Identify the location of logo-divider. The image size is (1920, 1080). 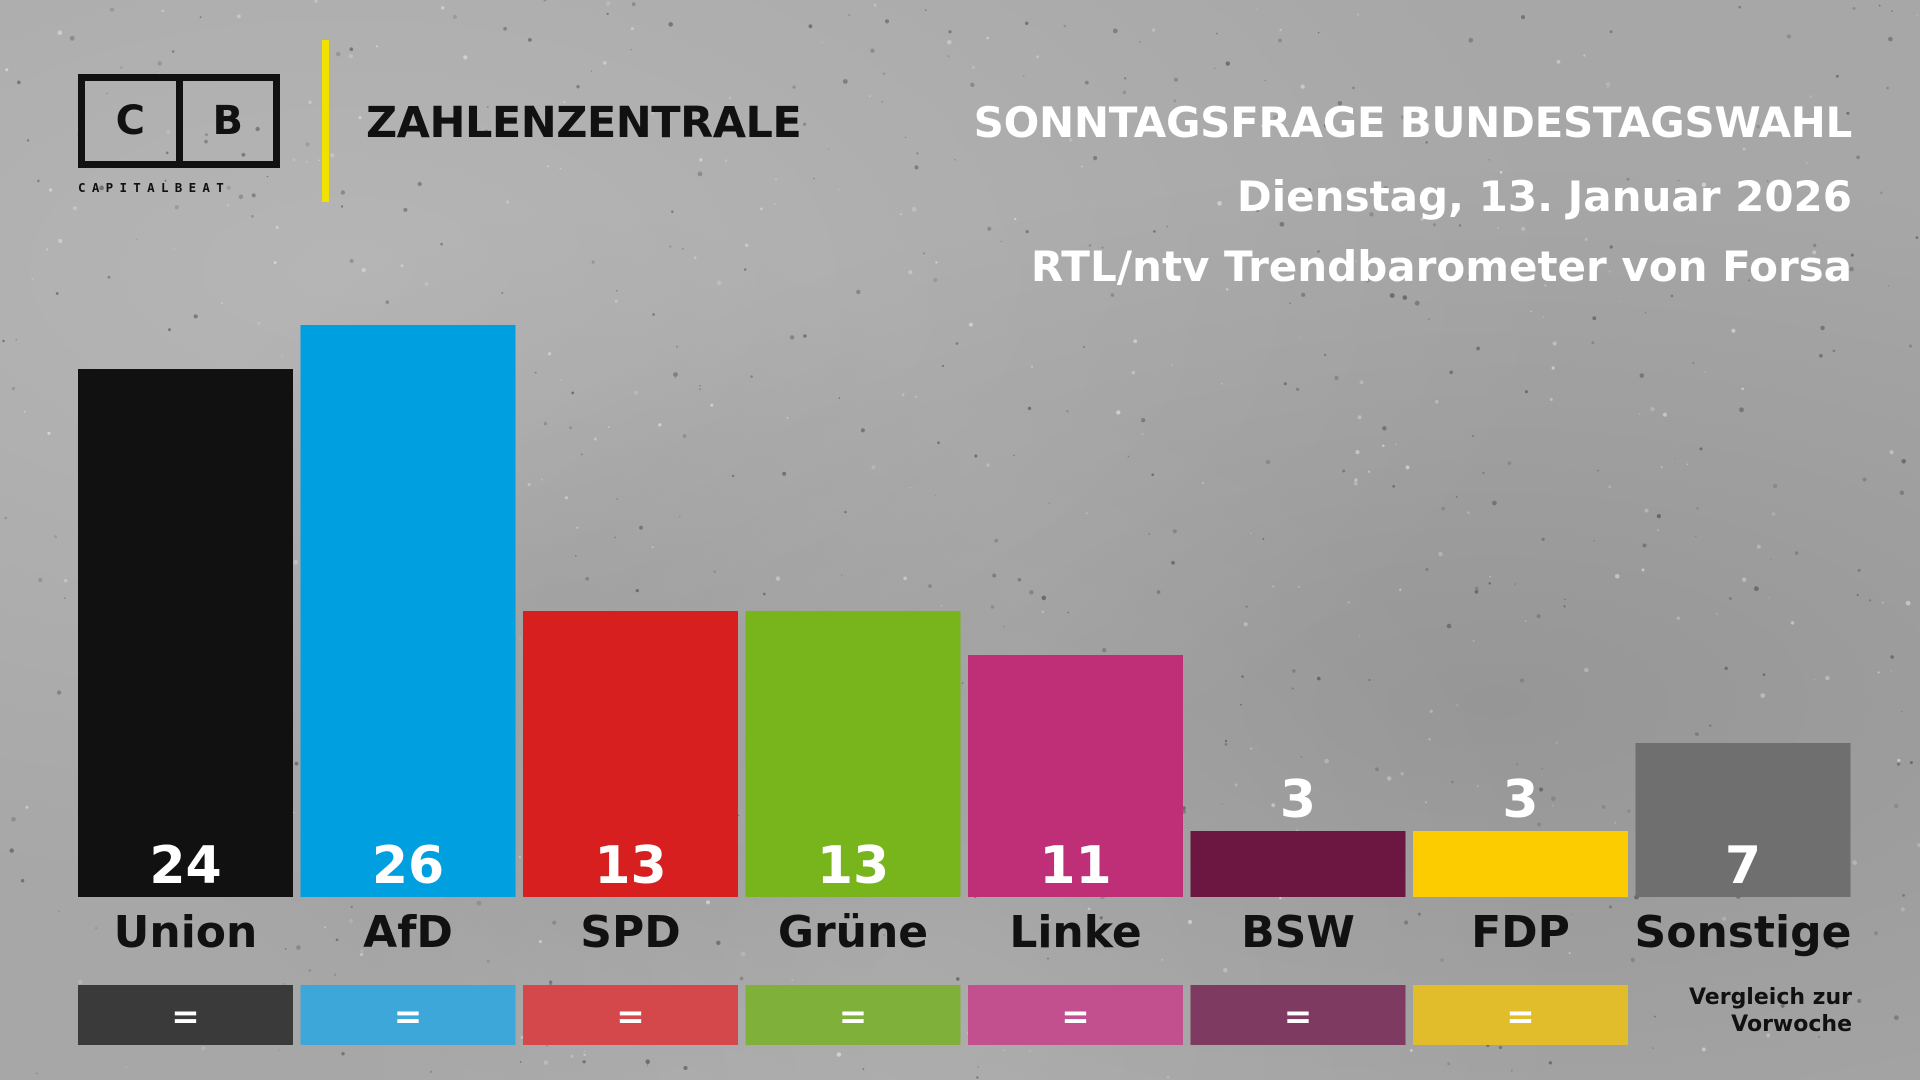
(179, 121).